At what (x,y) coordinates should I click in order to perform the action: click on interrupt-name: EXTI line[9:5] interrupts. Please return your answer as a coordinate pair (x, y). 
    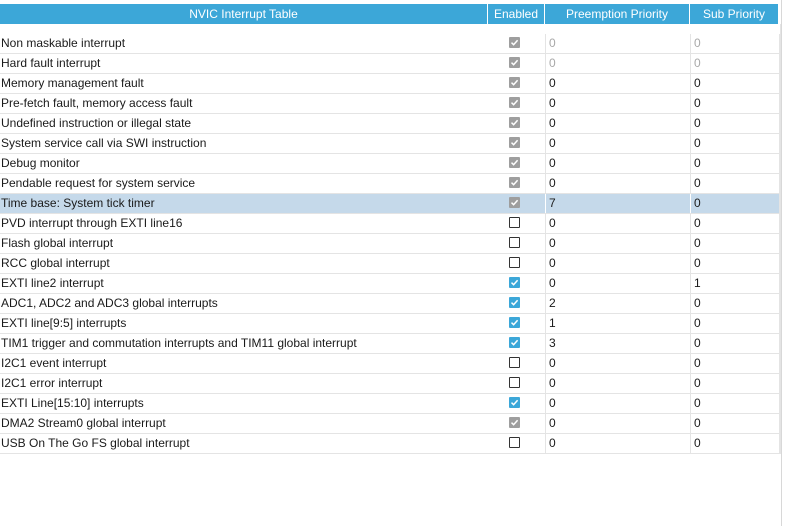
    Looking at the image, I should click on (64, 323).